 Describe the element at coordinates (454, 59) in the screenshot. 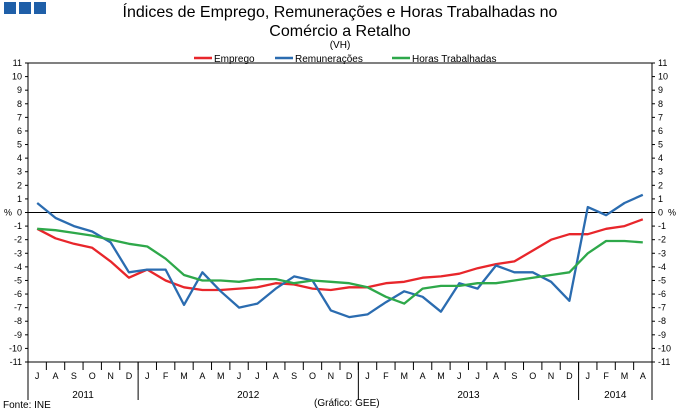

I see `legend-label: Horas Trabalhadas` at that location.